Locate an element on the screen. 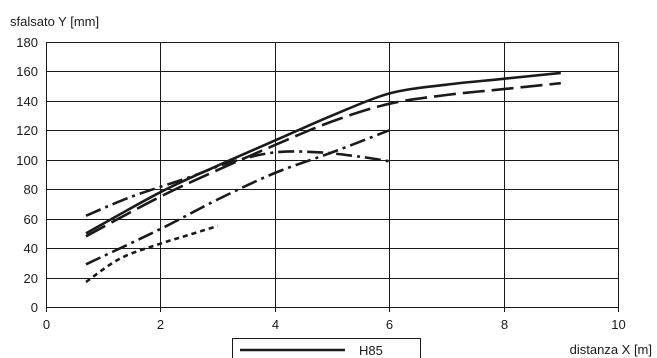 This screenshot has height=358, width=657. y-tick-label: 0 is located at coordinates (34, 307).